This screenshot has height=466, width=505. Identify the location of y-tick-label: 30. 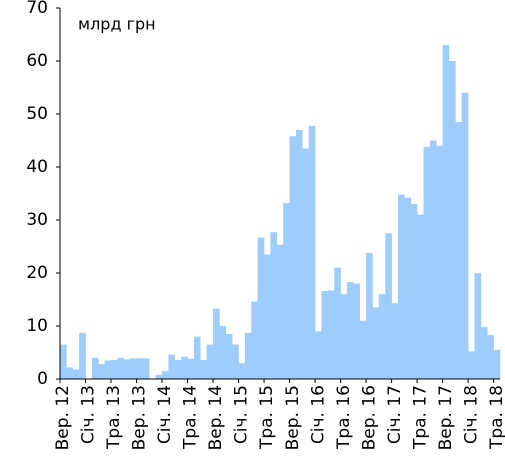
(37, 220).